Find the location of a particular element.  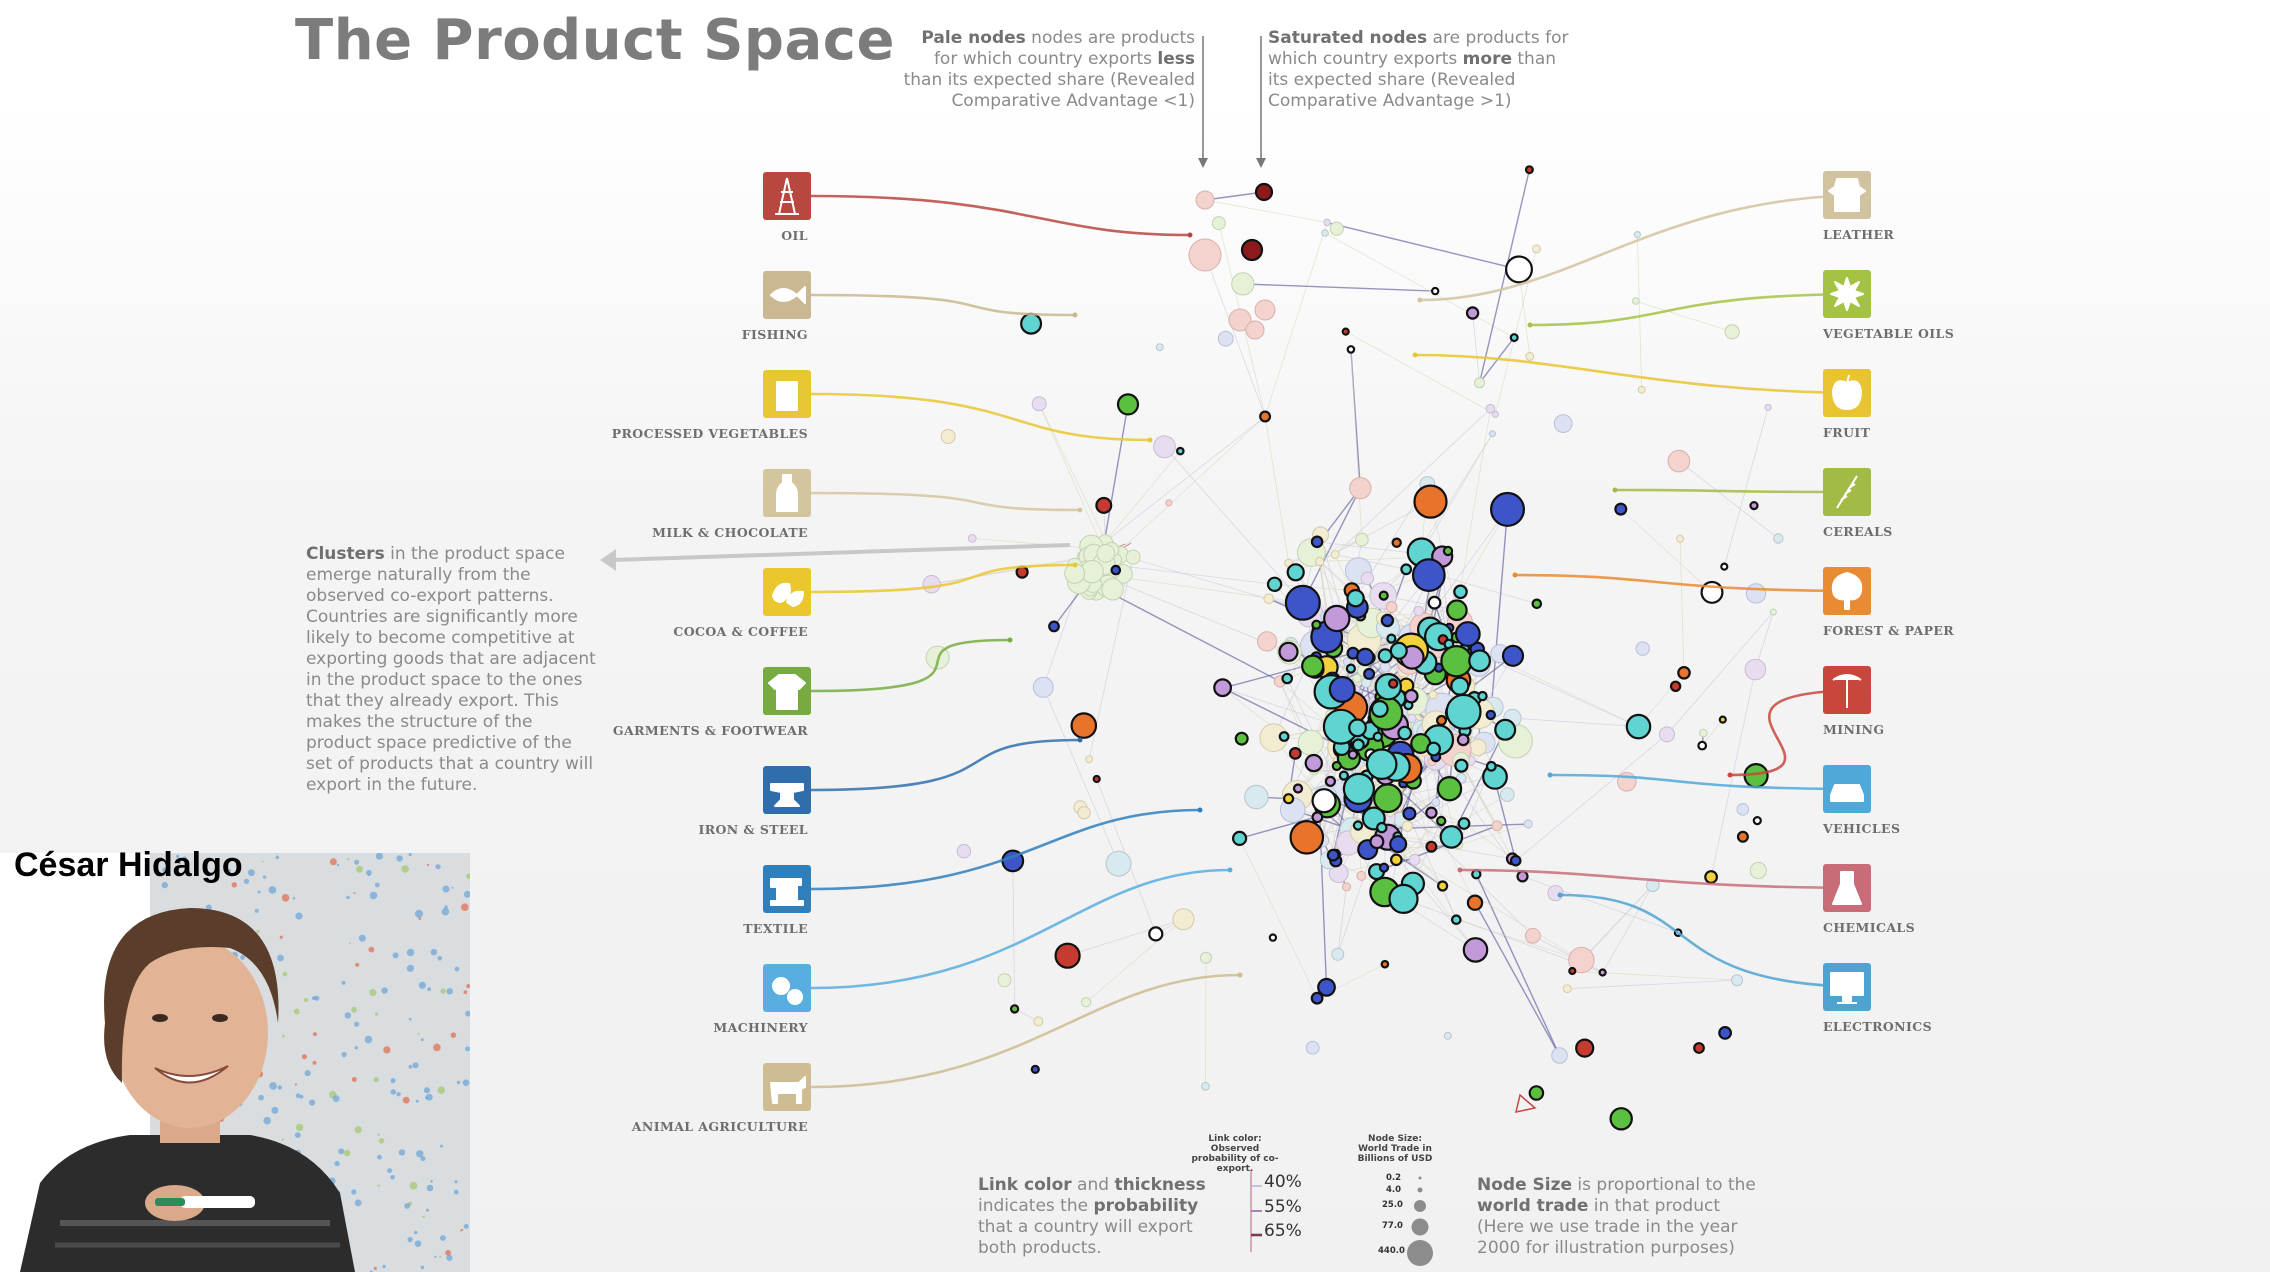

category-machinery is located at coordinates (787, 988).